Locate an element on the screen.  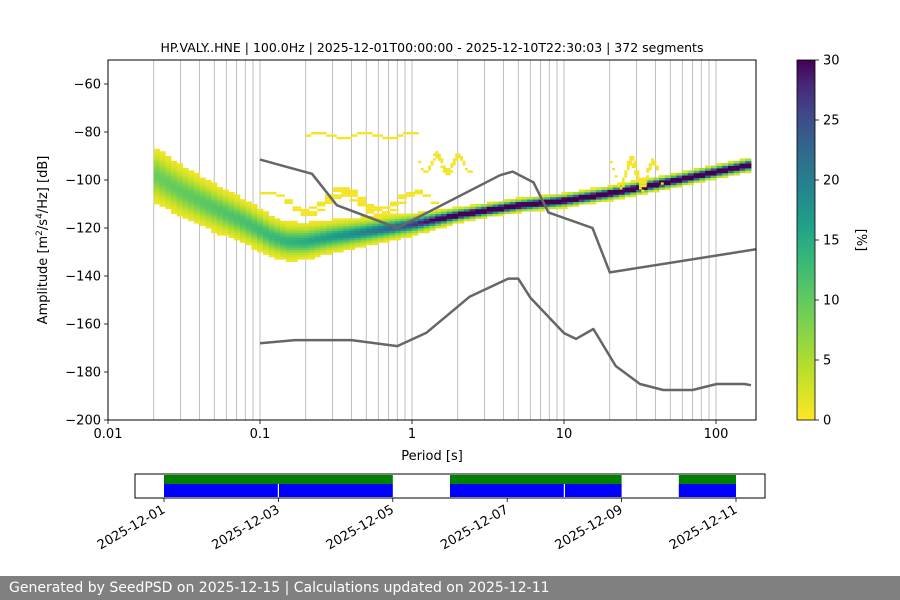
segment-bar is located at coordinates (536, 490).